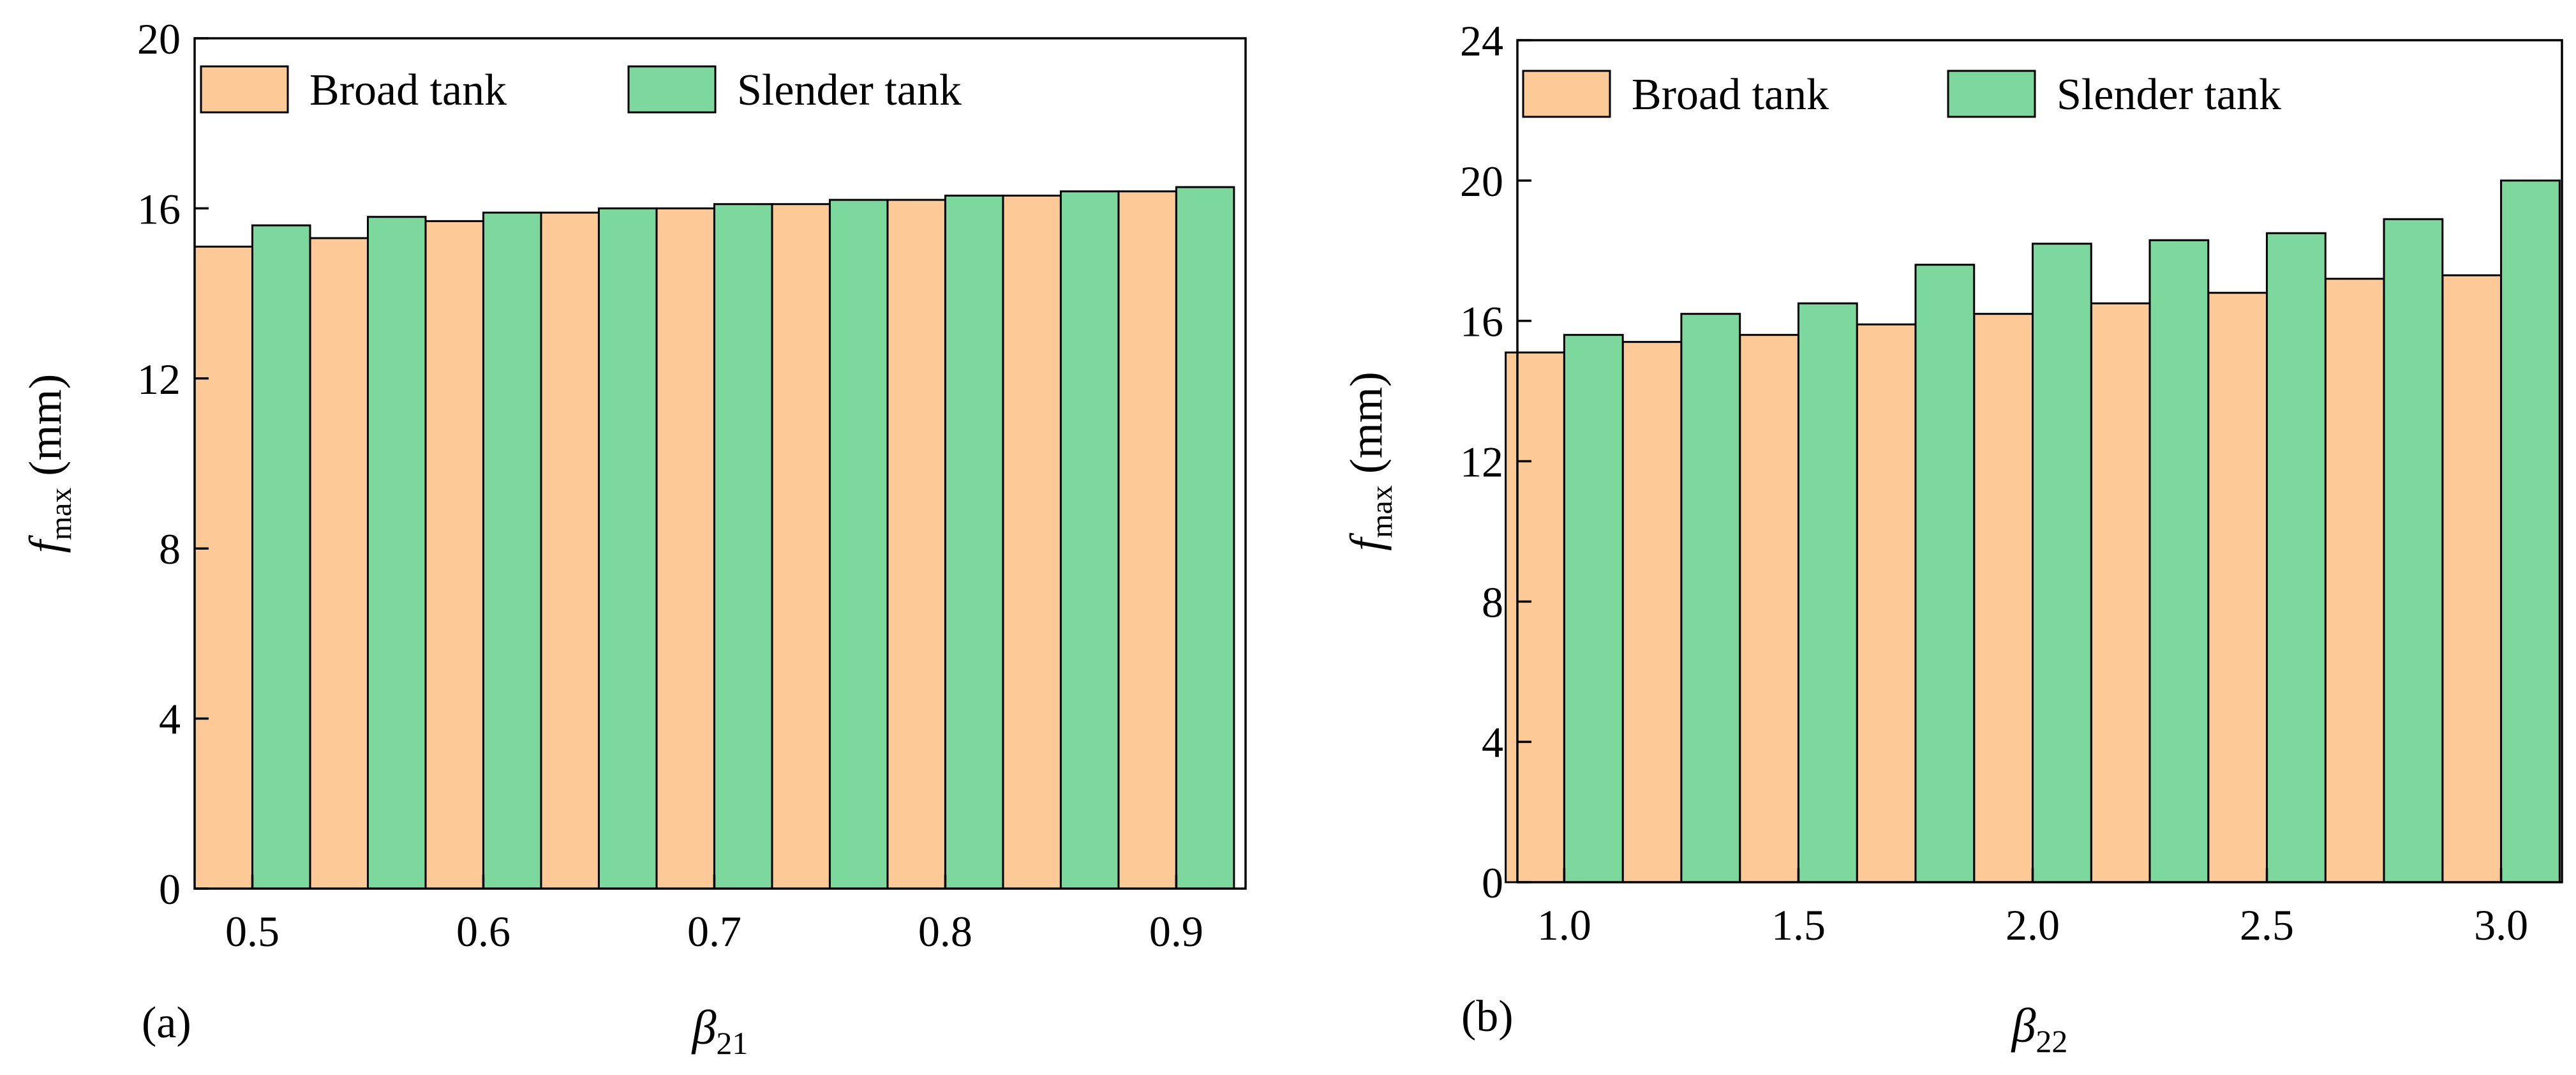 This screenshot has height=1075, width=2576. What do you see at coordinates (2267, 925) in the screenshot?
I see `x-tick-label: 2.5` at bounding box center [2267, 925].